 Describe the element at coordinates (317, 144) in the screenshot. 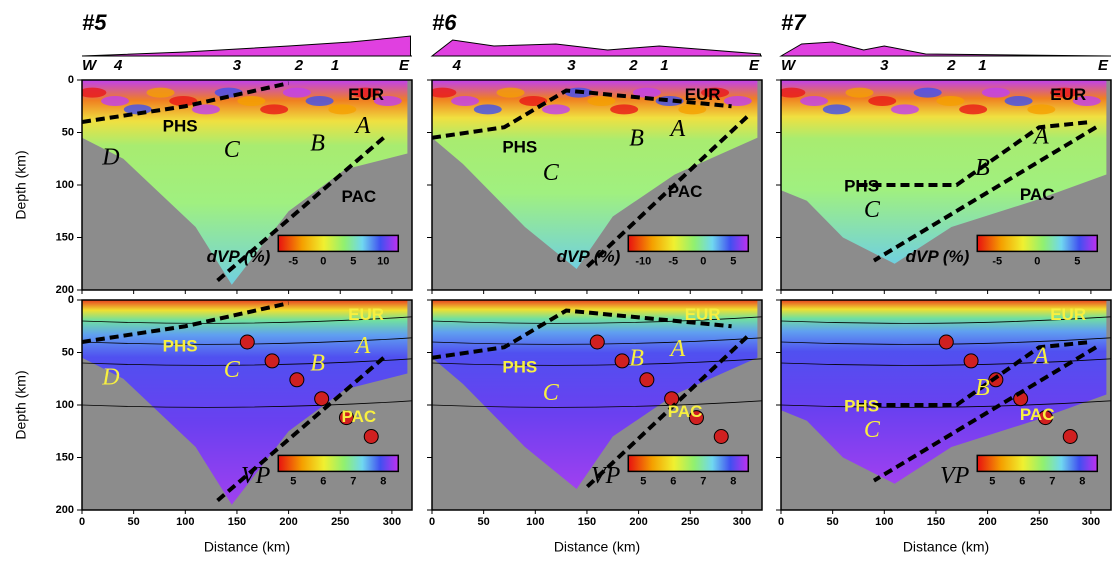

I see `region-letter: B` at that location.